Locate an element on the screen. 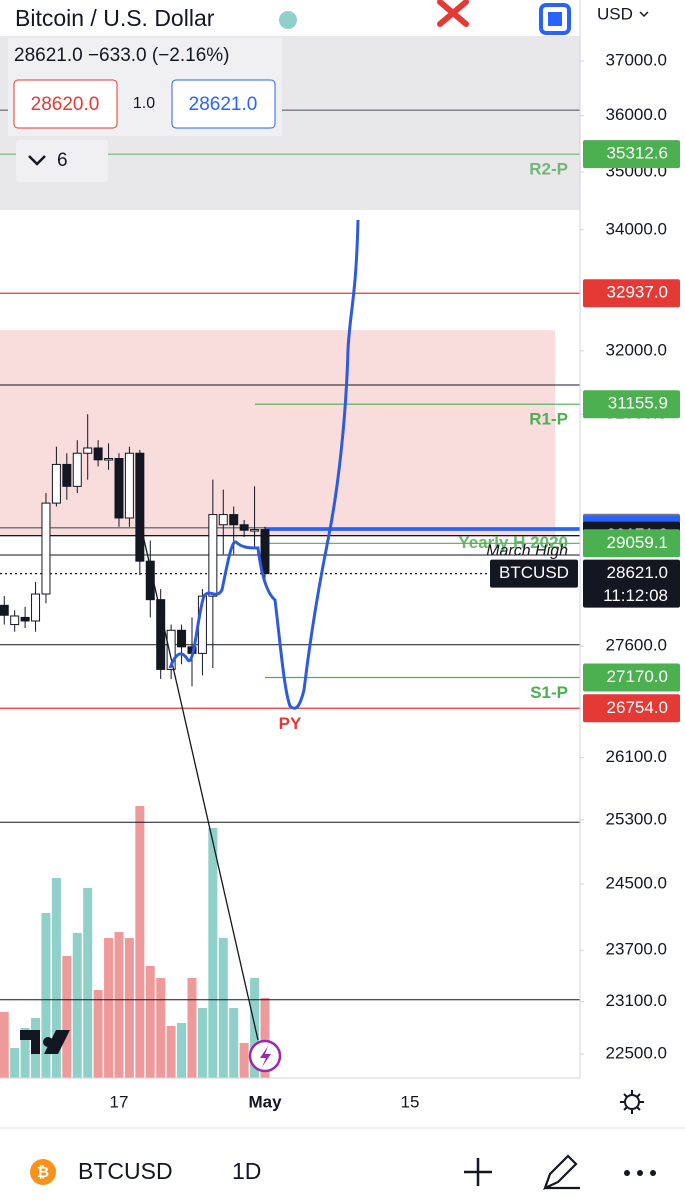 The width and height of the screenshot is (685, 1200). close-icon is located at coordinates (453, 13).